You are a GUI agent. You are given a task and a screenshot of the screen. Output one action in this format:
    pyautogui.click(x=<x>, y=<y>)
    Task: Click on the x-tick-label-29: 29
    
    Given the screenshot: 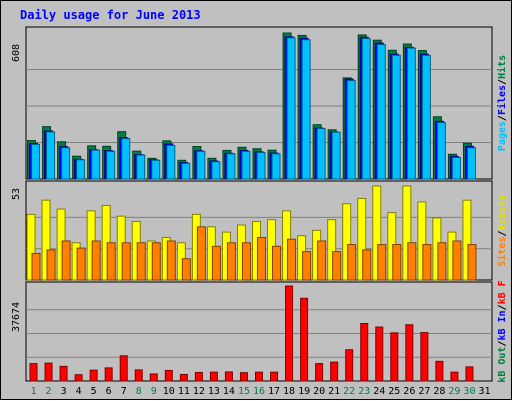 What is the action you would take?
    pyautogui.click(x=454, y=391)
    